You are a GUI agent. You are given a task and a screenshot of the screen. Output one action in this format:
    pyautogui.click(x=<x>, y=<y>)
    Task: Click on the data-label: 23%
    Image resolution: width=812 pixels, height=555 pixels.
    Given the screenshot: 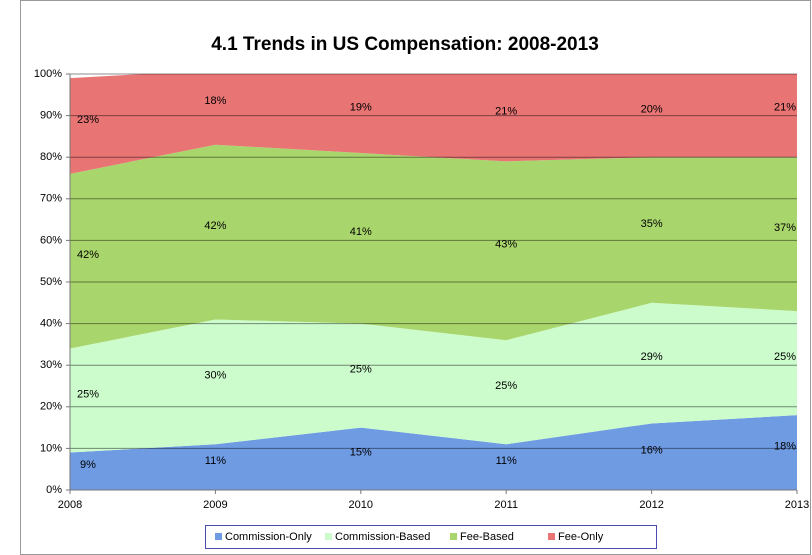 What is the action you would take?
    pyautogui.click(x=88, y=120)
    